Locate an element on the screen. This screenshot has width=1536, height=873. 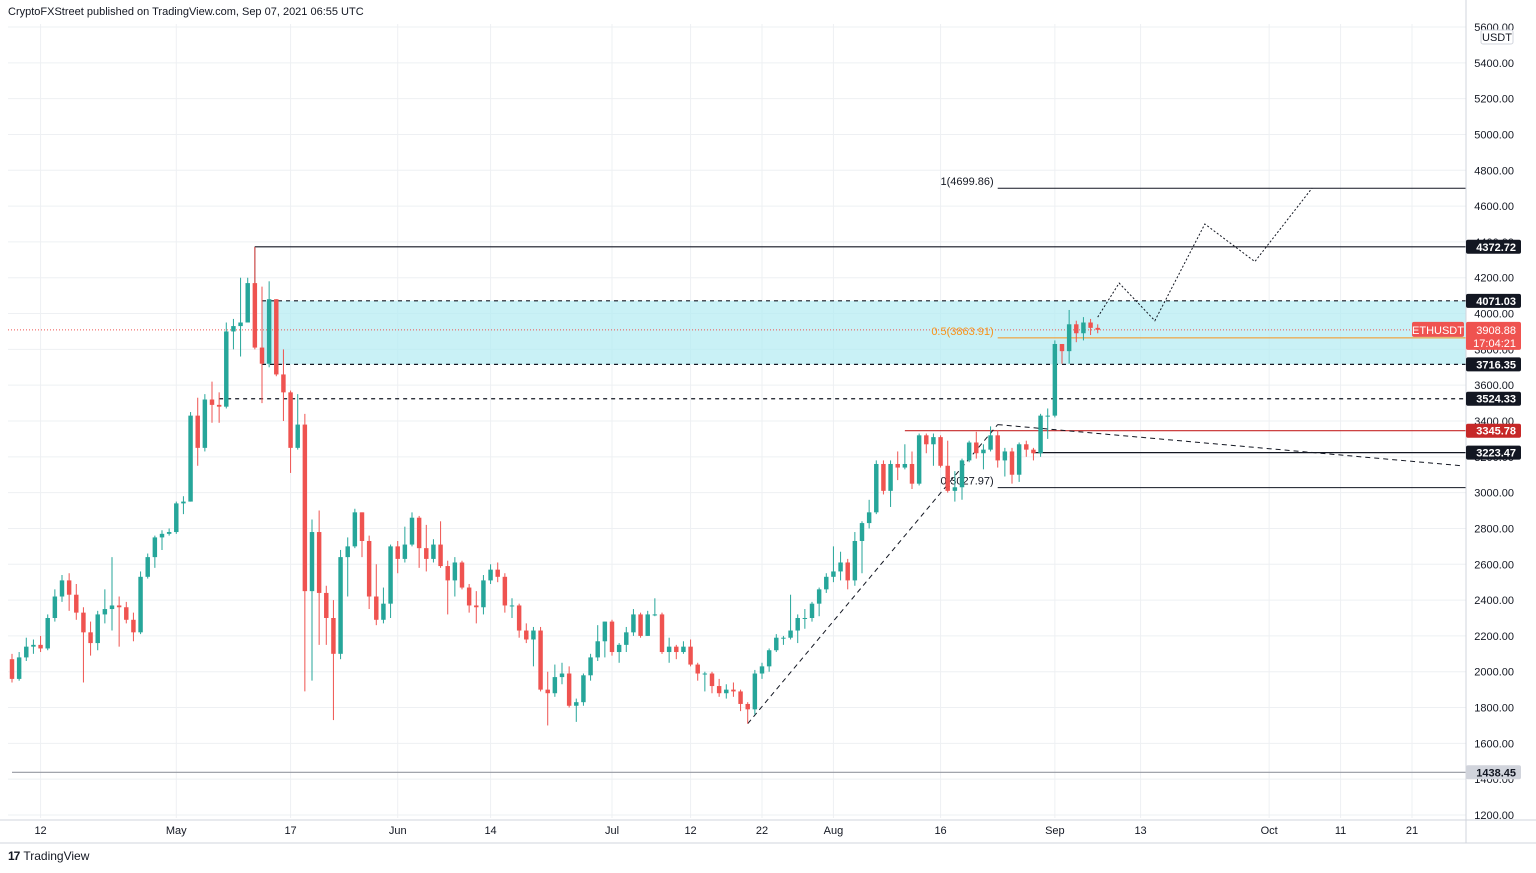
demand-zone-layer is located at coordinates (864, 332).